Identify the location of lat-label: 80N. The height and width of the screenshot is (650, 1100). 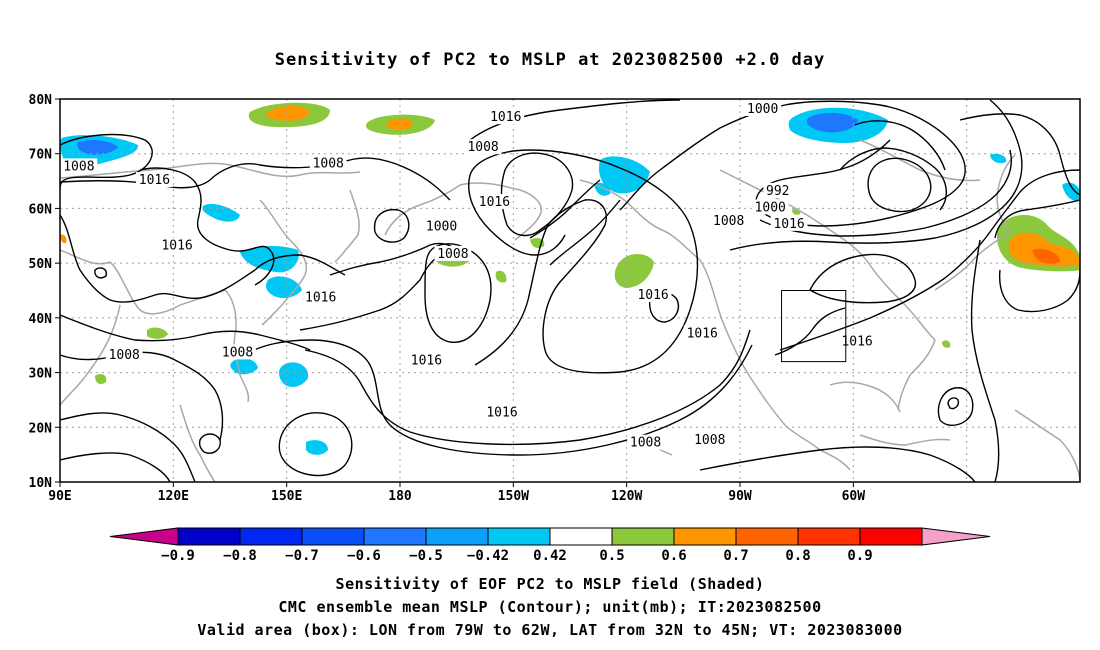
(41, 100).